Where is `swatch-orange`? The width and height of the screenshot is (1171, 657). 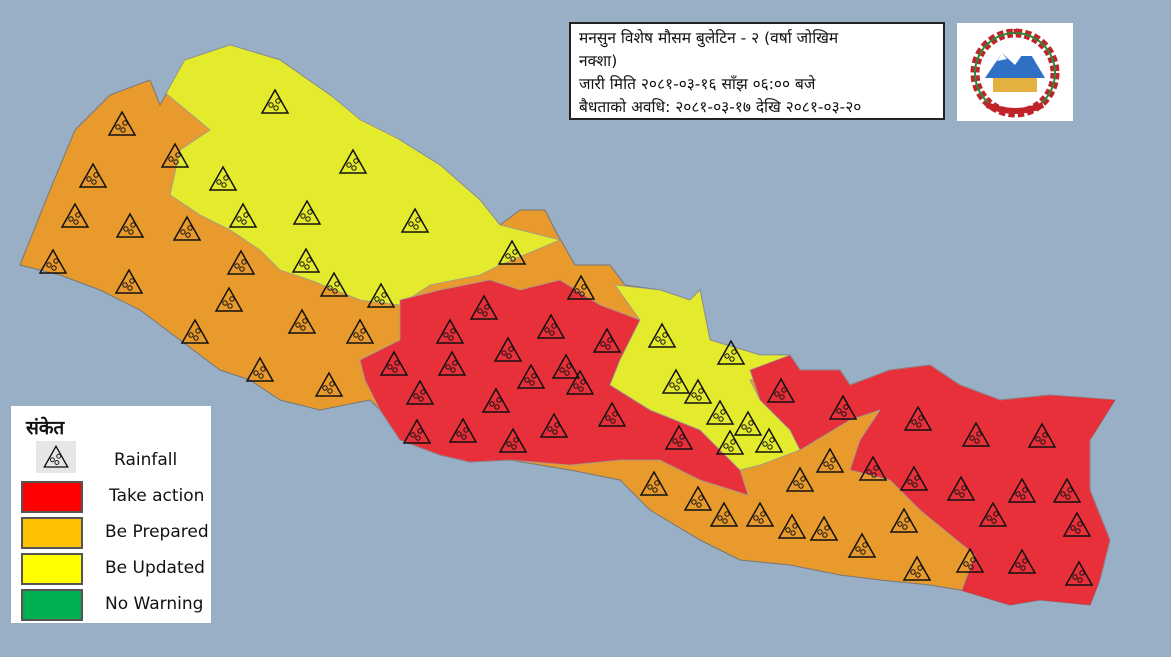 swatch-orange is located at coordinates (52, 533).